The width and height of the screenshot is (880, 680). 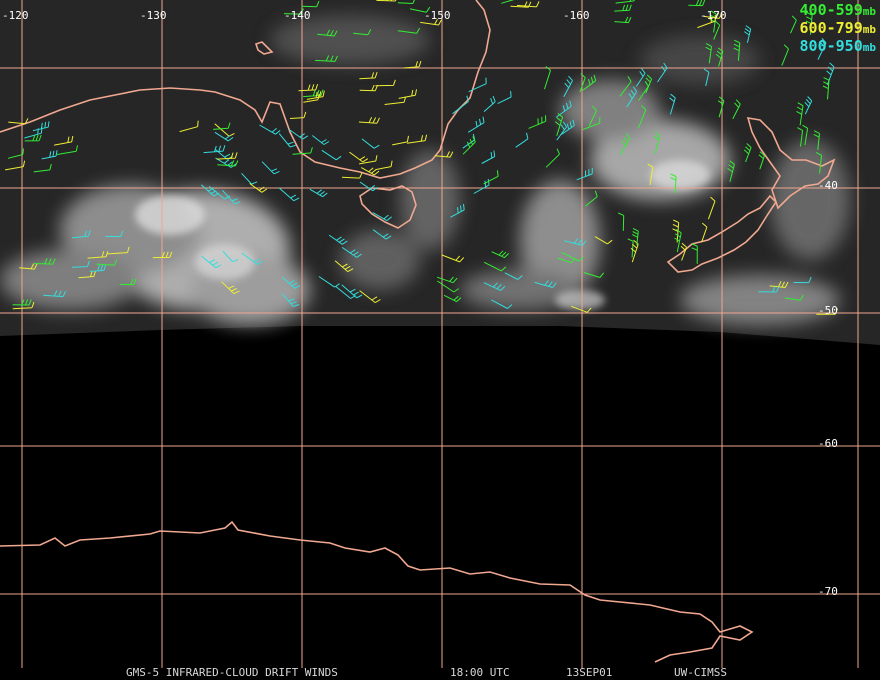 What do you see at coordinates (422, 235) in the screenshot?
I see `cloud-detail` at bounding box center [422, 235].